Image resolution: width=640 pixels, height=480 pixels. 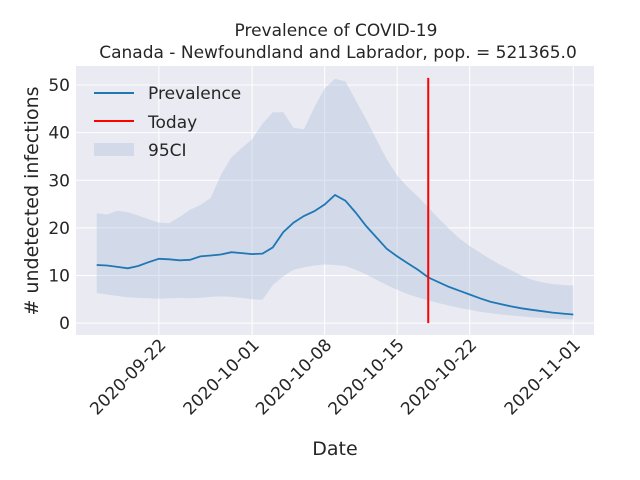 I want to click on y-tick-label: 0, so click(x=64, y=324).